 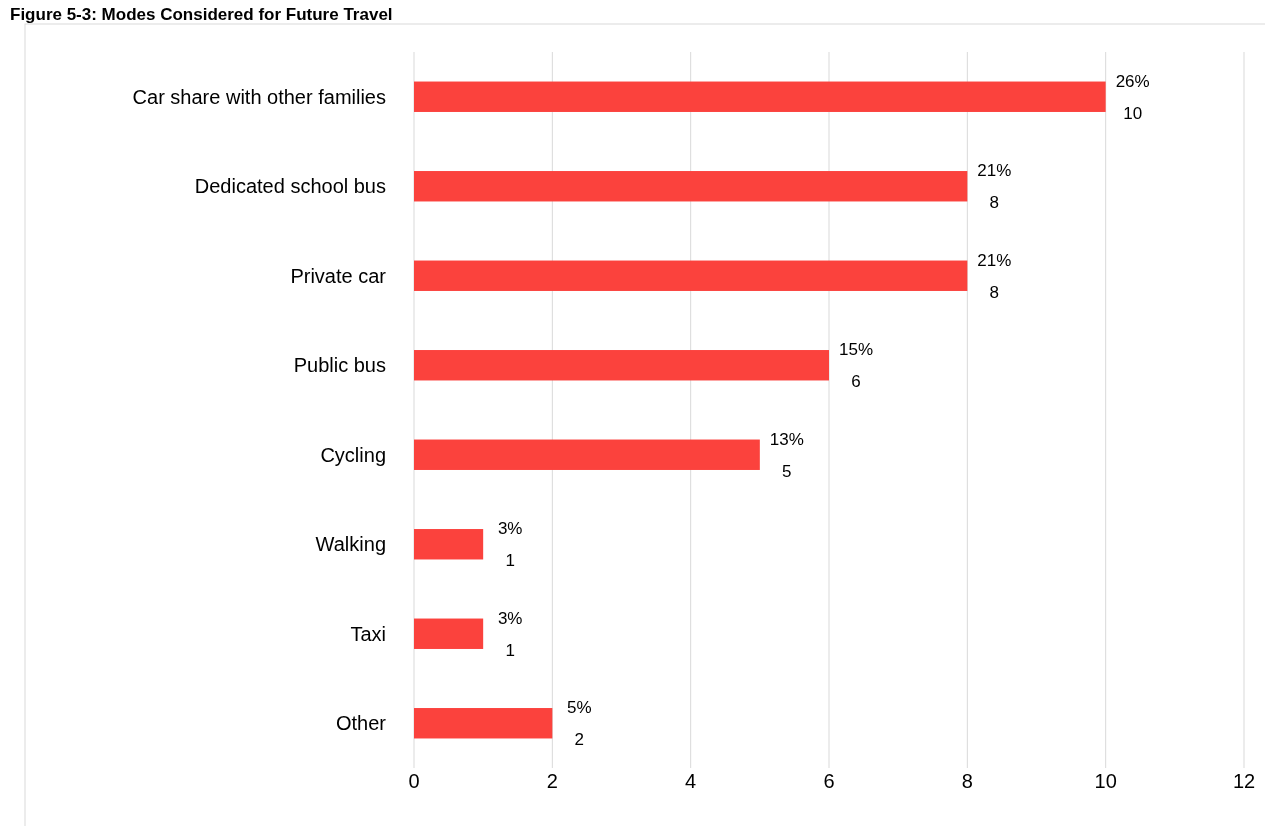 I want to click on y-tick-label: Walking, so click(x=350, y=544).